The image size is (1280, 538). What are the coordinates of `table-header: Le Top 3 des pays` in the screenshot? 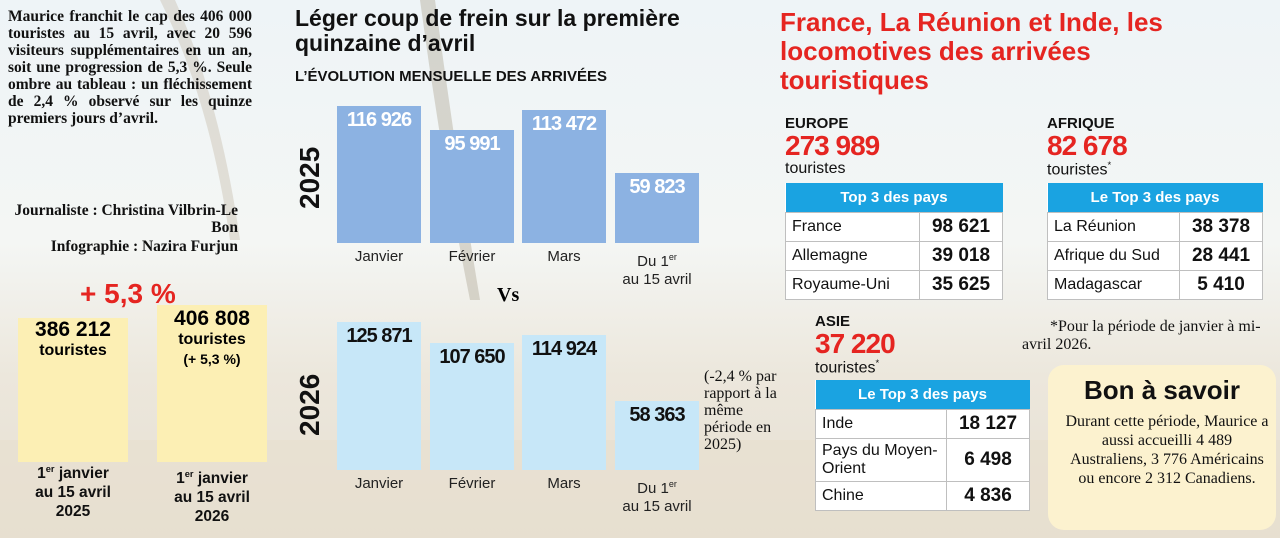 It's located at (1155, 198).